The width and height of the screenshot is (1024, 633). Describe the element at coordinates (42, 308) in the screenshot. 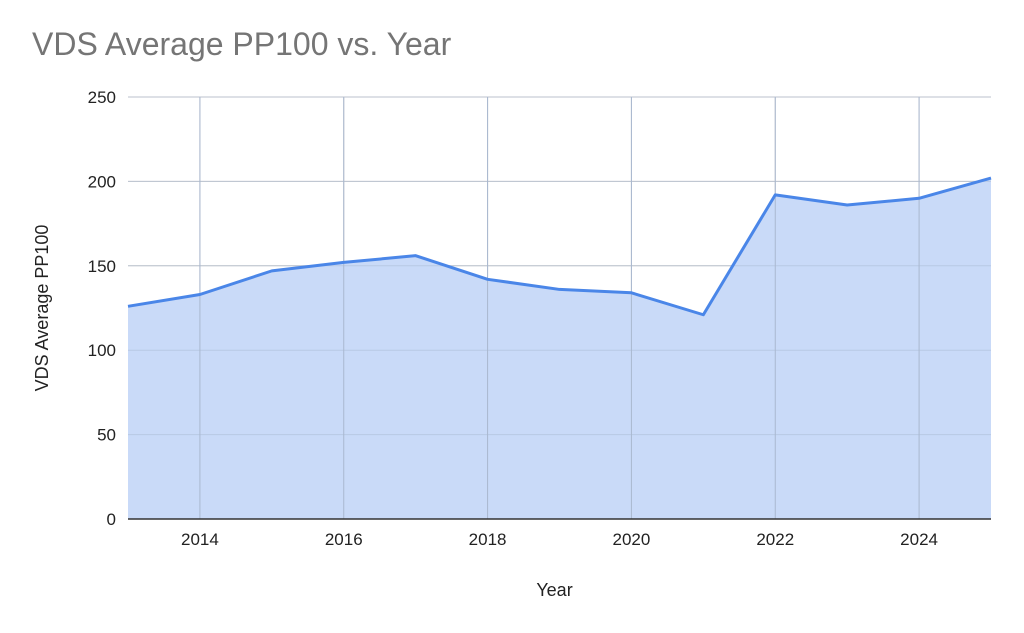

I see `y-axis-title: VDS Average PP100` at that location.